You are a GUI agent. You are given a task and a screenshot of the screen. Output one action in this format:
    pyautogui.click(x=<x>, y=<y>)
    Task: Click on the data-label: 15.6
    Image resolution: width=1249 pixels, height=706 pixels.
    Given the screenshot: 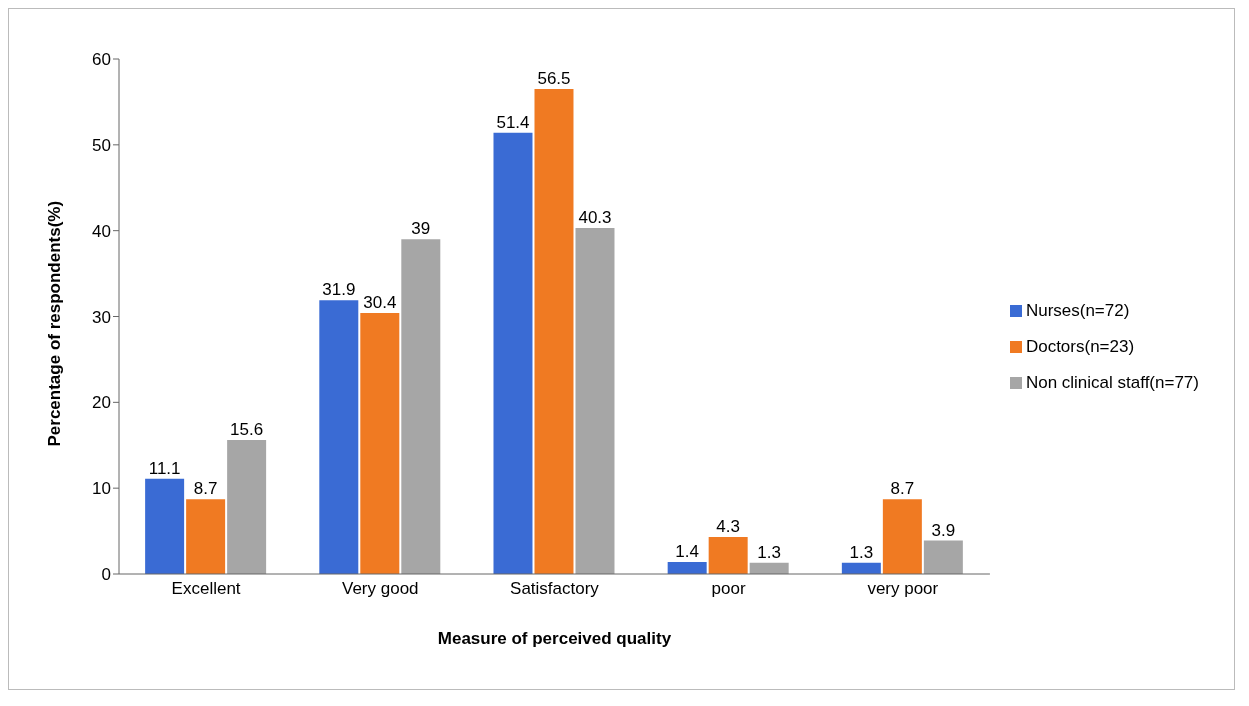 What is the action you would take?
    pyautogui.click(x=247, y=430)
    